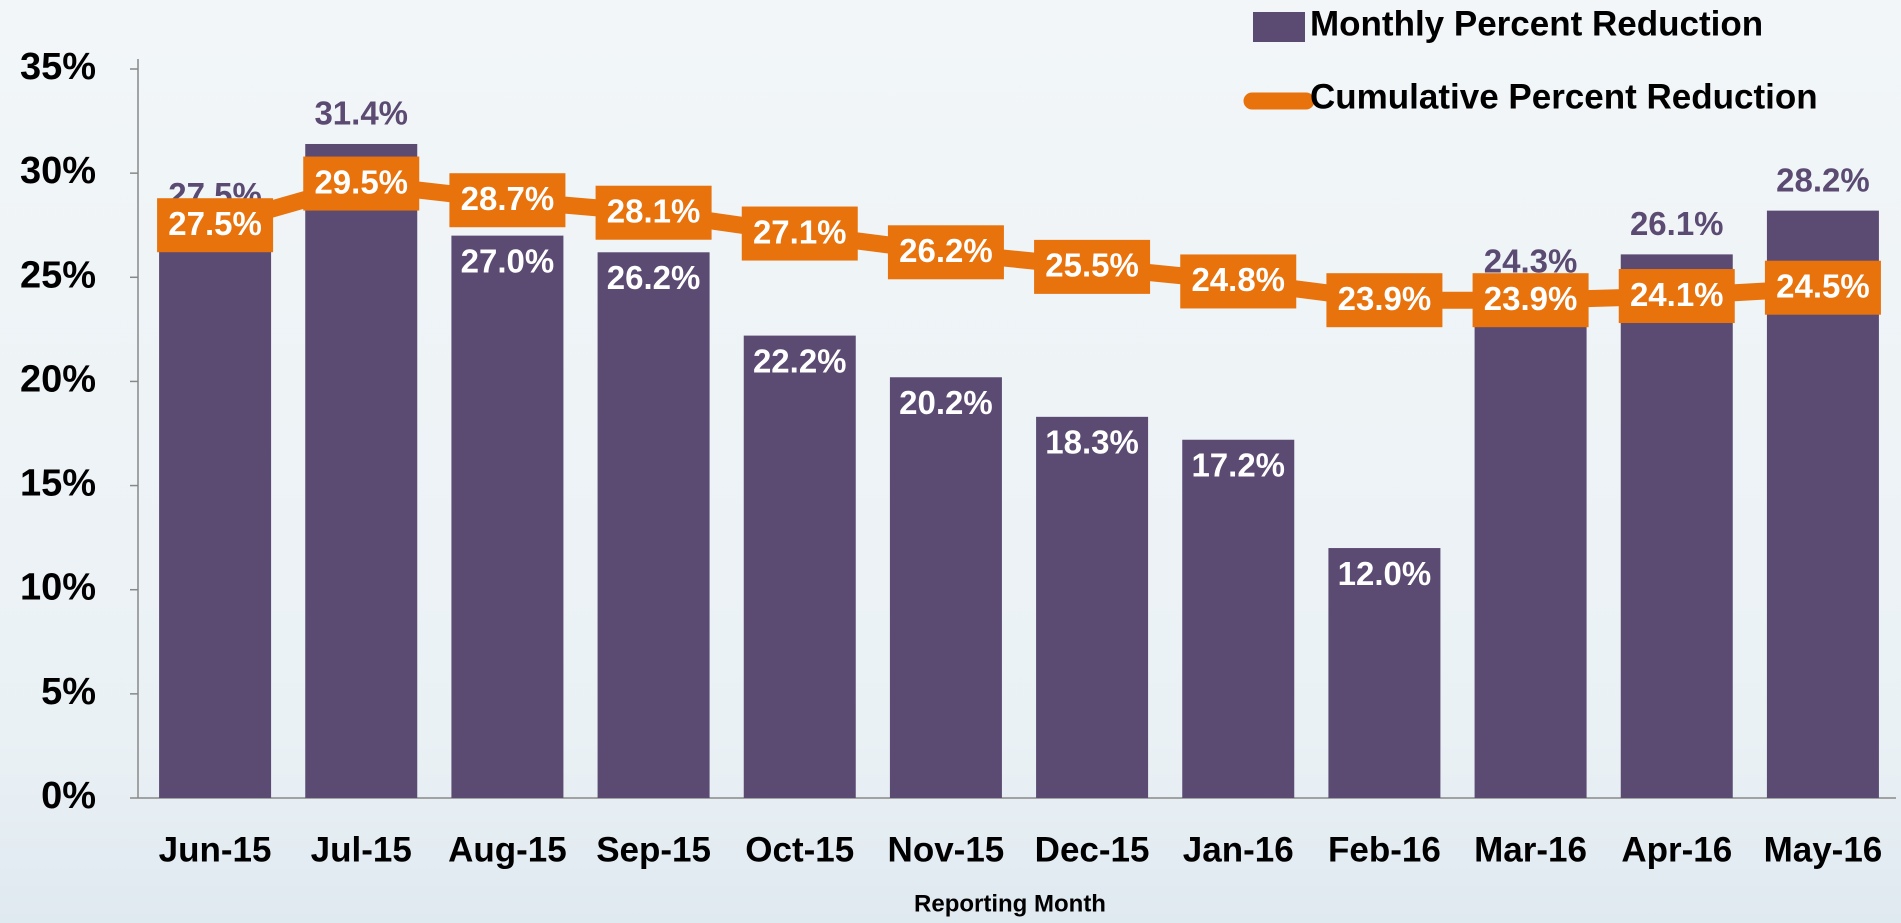  I want to click on y-tick-label: 25%, so click(58, 275).